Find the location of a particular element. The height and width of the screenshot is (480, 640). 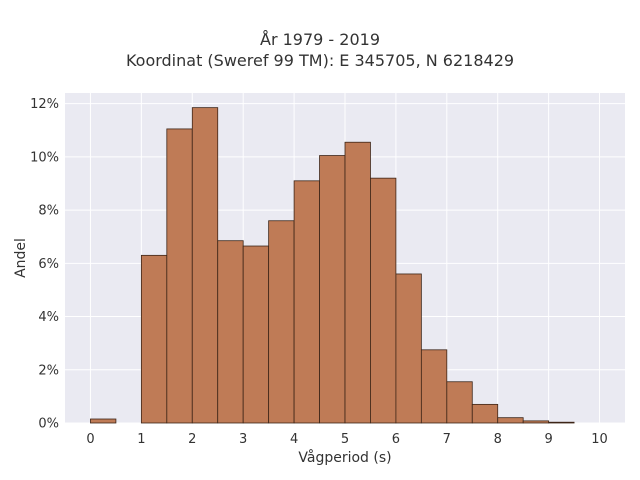

x-tick-label: 8 is located at coordinates (498, 439).